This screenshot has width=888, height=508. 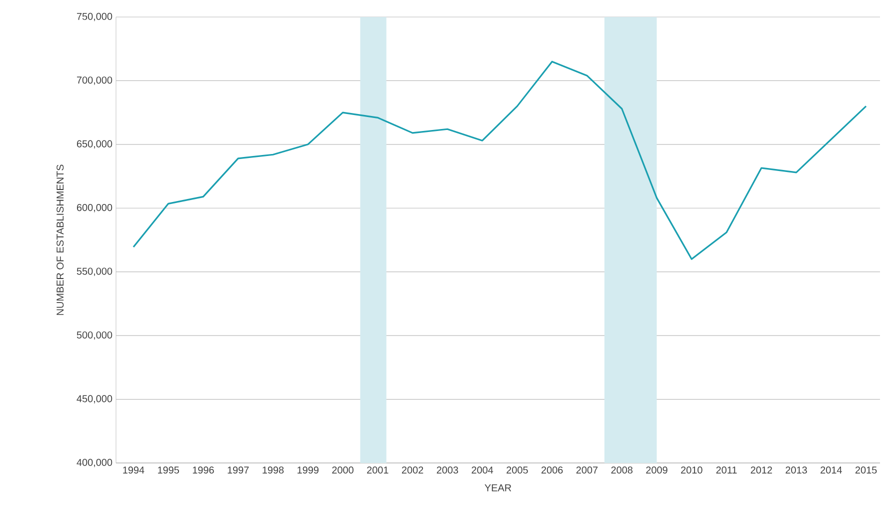 I want to click on y-tick-label: 750,000, so click(x=94, y=17).